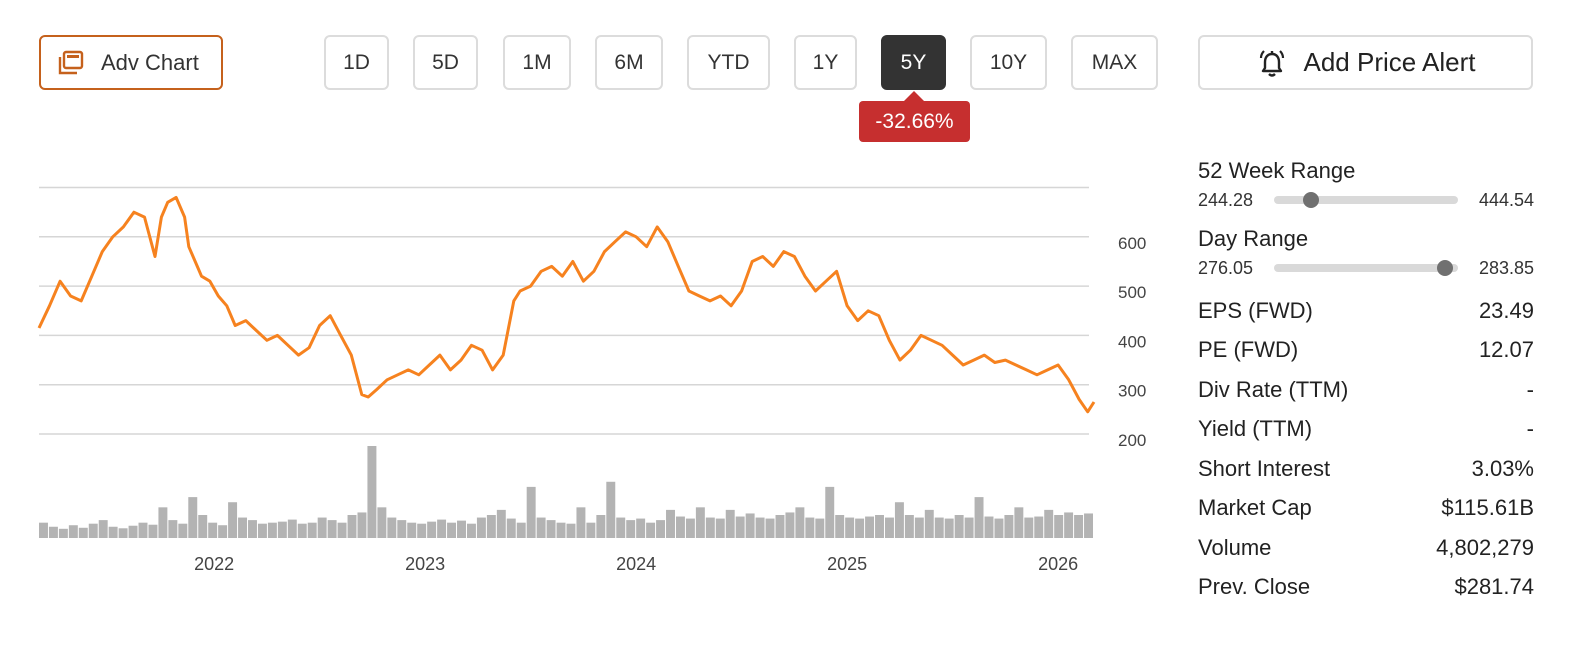  I want to click on add-price-alert-button: Add Price Alert, so click(1365, 62).